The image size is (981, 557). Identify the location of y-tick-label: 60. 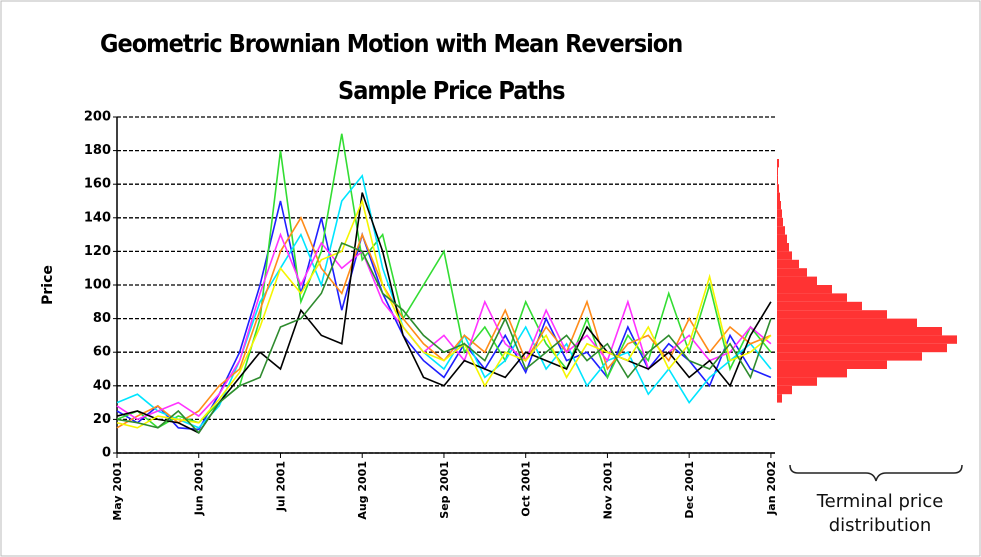
(102, 352).